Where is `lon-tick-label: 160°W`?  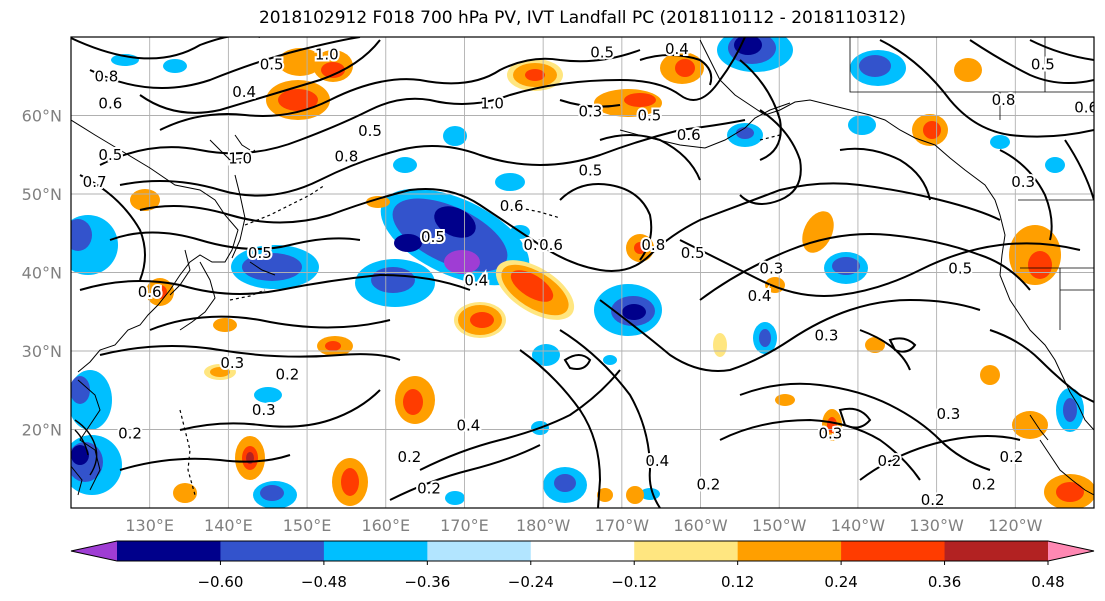
lon-tick-label: 160°W is located at coordinates (700, 525).